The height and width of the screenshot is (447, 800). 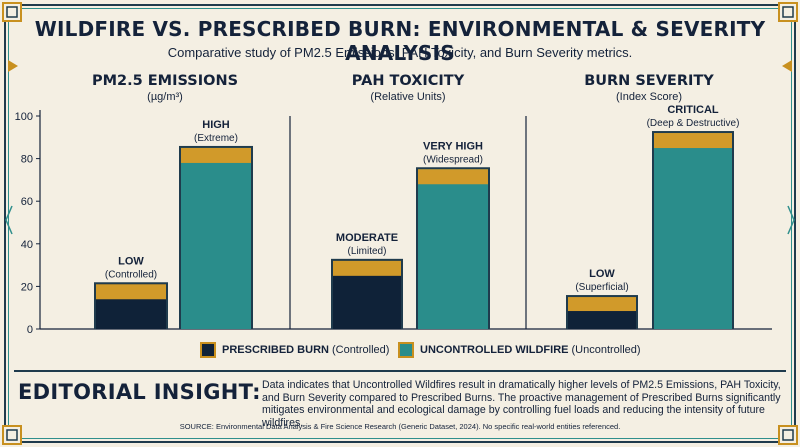 I want to click on bar-label-main: CRITICAL, so click(x=693, y=110).